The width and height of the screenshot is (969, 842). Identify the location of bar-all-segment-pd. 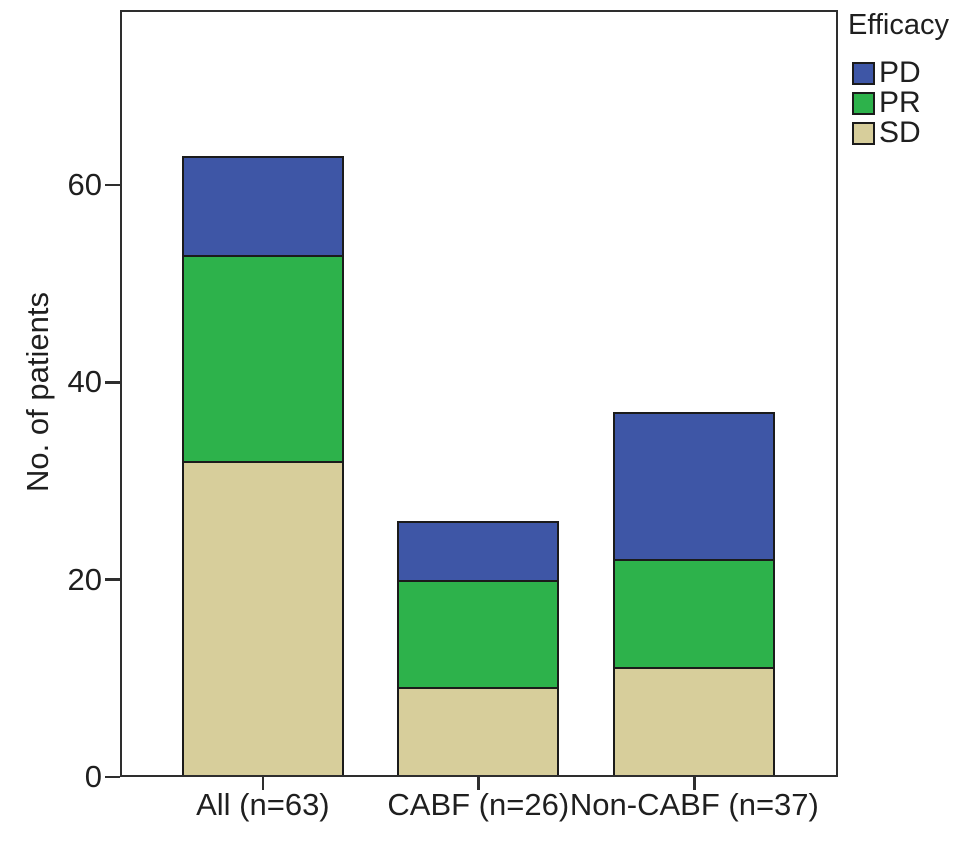
(262, 206).